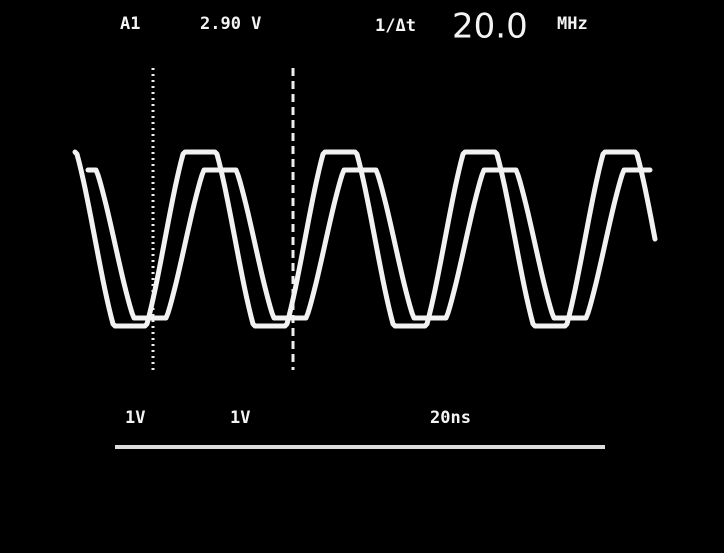 This screenshot has width=724, height=553. I want to click on channel-label: A1, so click(130, 24).